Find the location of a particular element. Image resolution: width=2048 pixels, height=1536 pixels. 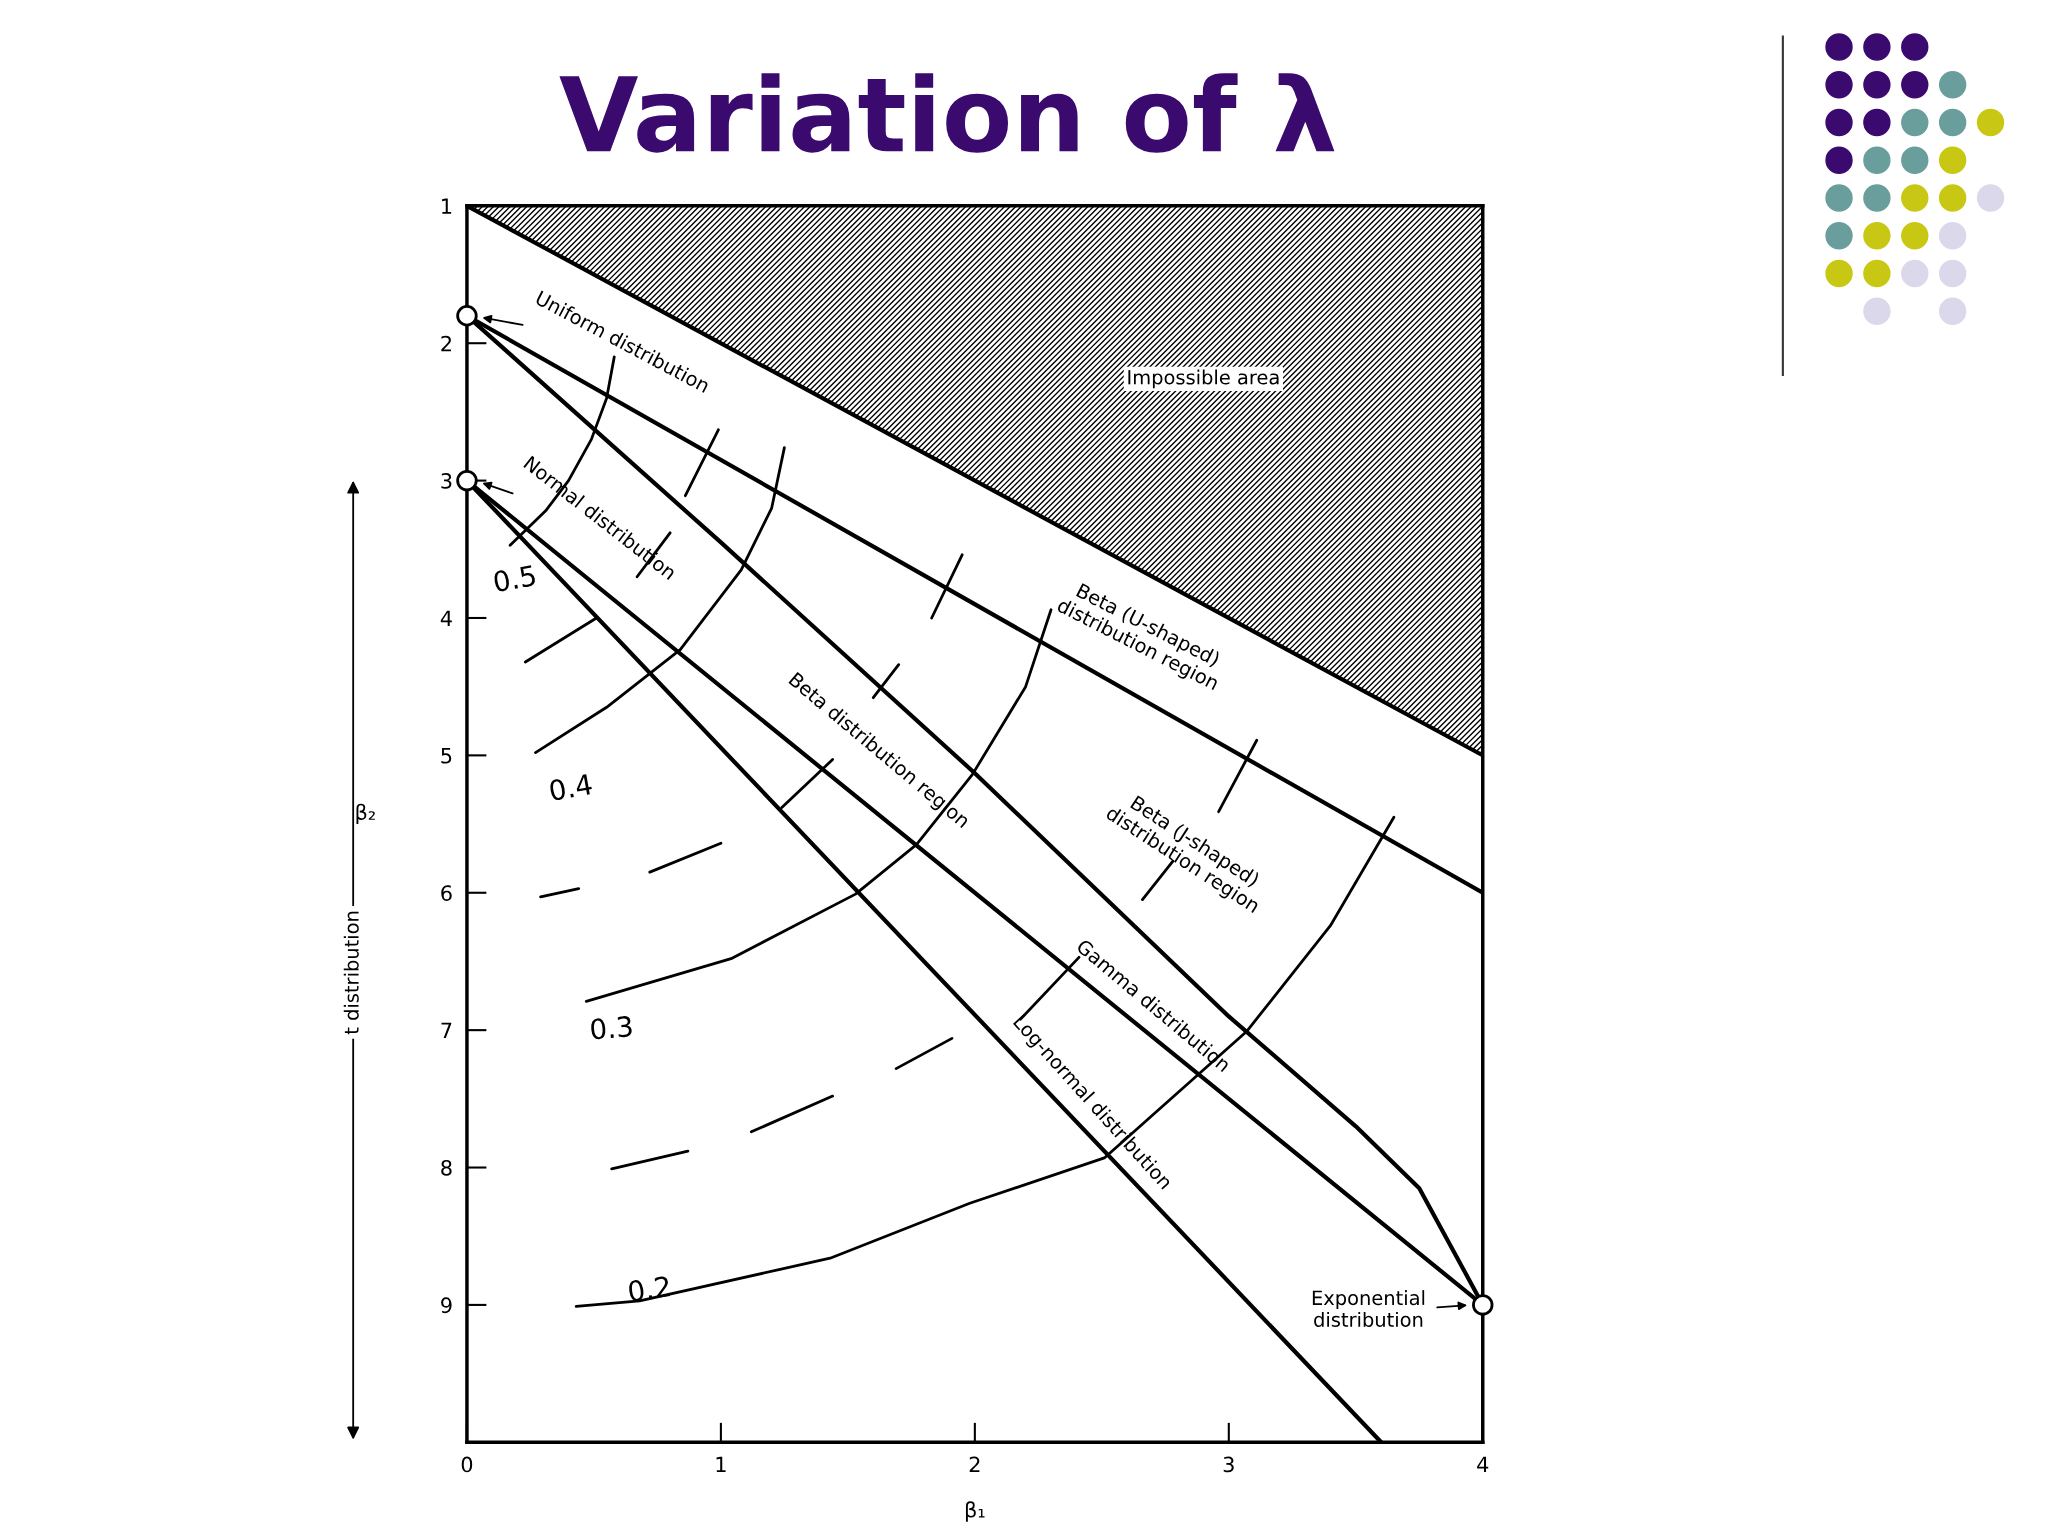

y-axis-title: β₂ is located at coordinates (365, 814).